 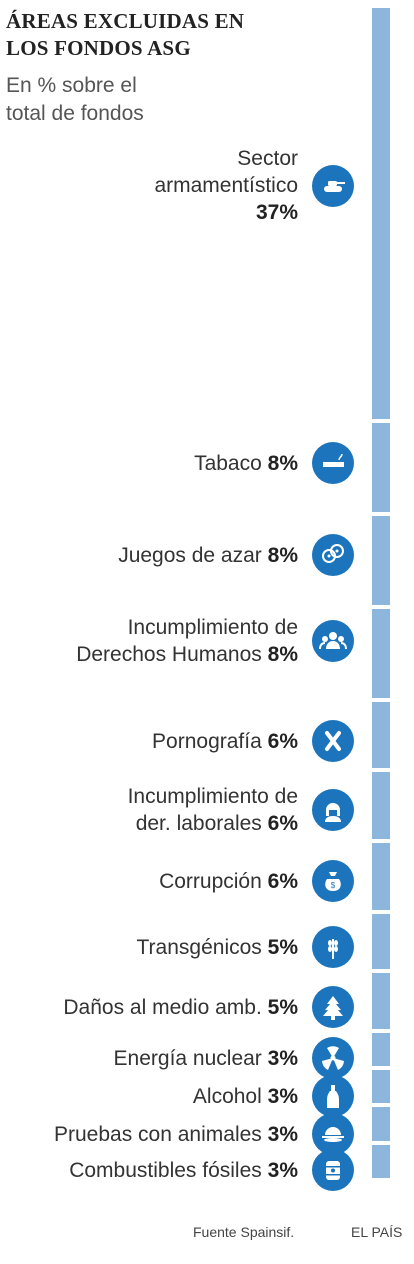 I want to click on category-label: Energía nuclear 3%, so click(x=149, y=1058).